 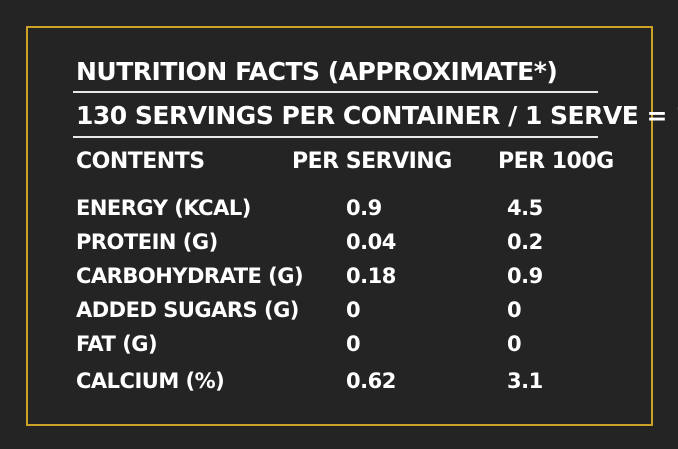 I want to click on header-per-serving: PER SERVING, so click(x=372, y=161).